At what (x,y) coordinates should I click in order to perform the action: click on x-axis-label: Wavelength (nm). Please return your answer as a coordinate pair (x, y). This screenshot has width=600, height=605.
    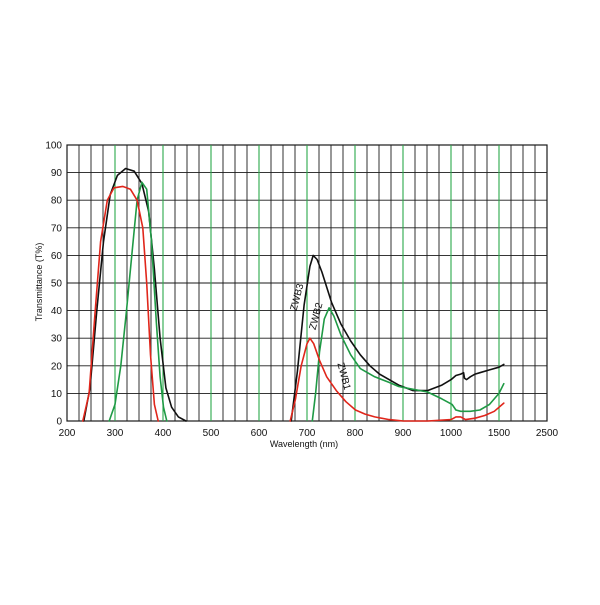
    Looking at the image, I should click on (304, 444).